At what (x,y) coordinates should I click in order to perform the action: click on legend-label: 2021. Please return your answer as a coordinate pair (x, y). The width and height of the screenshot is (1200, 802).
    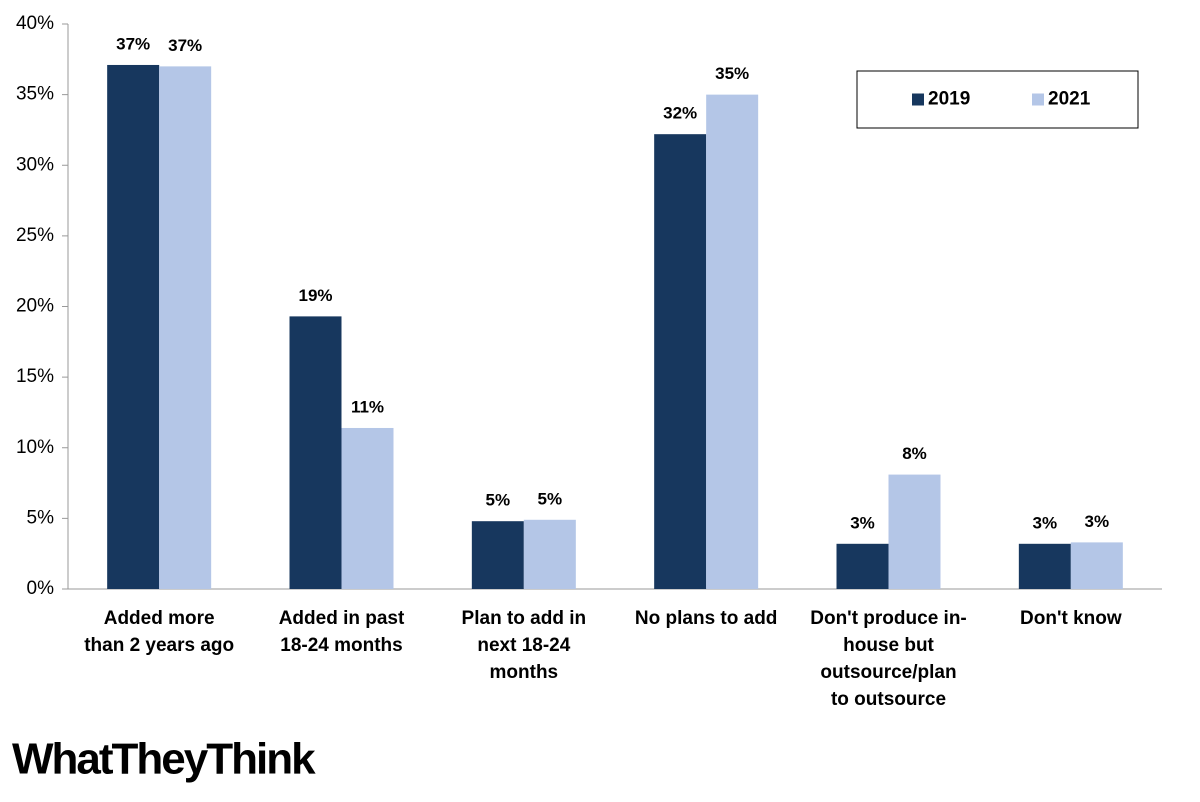
    Looking at the image, I should click on (1069, 99).